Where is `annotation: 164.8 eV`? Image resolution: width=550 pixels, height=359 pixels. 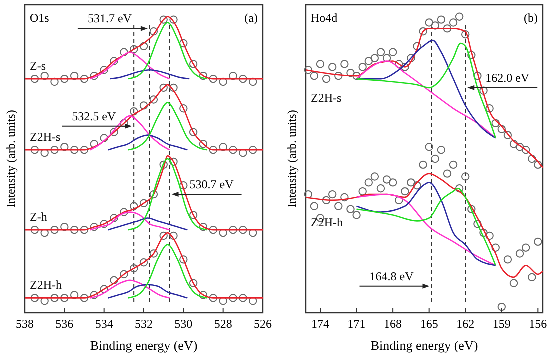
annotation: 164.8 eV is located at coordinates (392, 276).